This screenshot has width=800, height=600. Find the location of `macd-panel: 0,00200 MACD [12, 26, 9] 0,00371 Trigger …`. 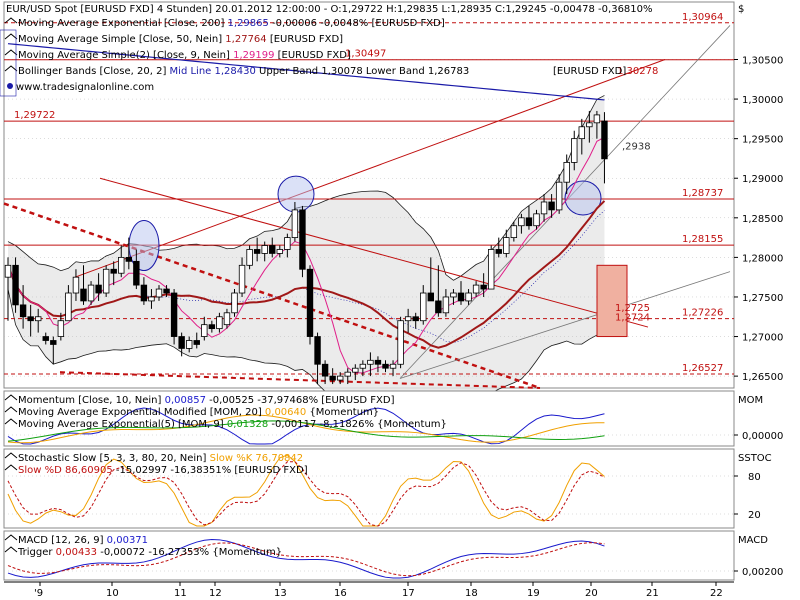

macd-panel: 0,00200 MACD [12, 26, 9] 0,00371 Trigger … is located at coordinates (393, 555).